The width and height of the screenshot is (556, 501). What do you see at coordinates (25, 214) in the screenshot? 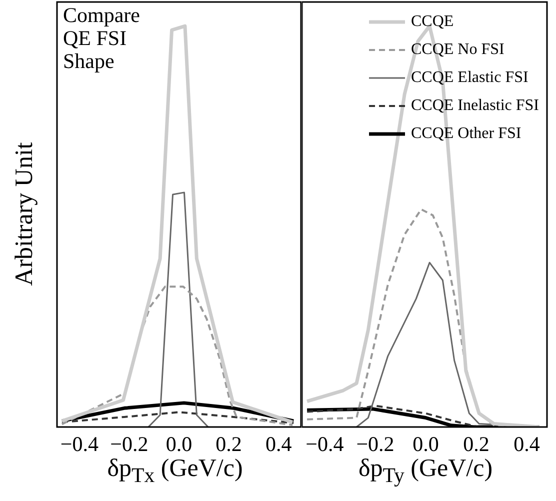
I see `y-axis-title: Arbitrary Unit` at bounding box center [25, 214].